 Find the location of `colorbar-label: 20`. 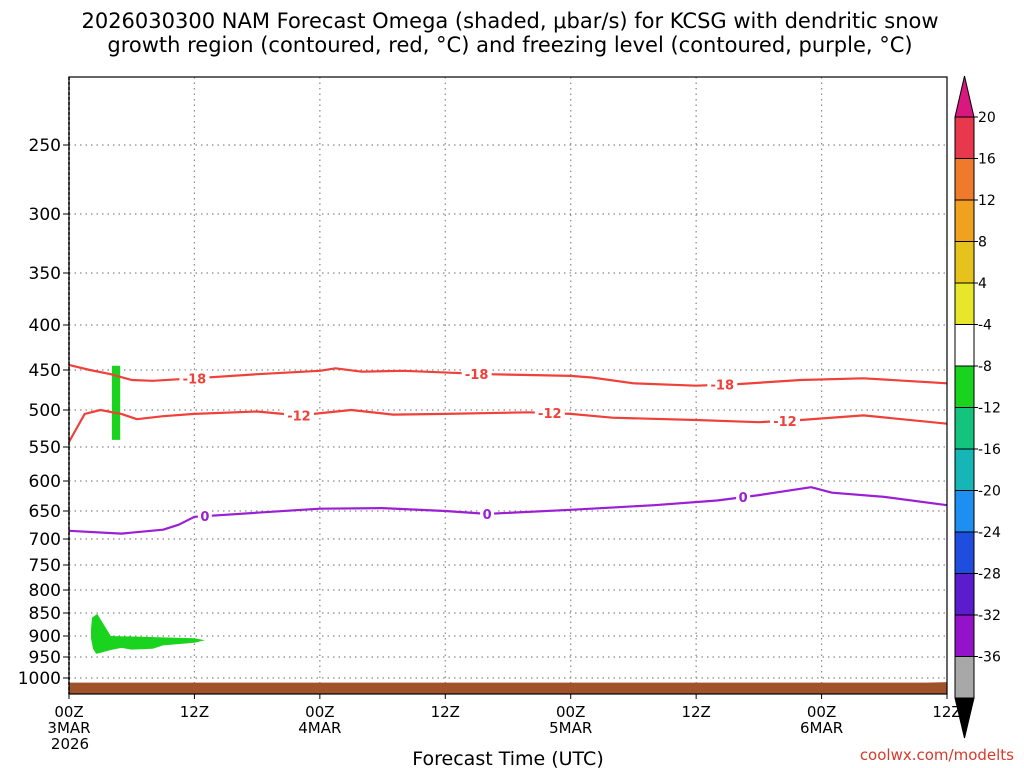

colorbar-label: 20 is located at coordinates (987, 118).